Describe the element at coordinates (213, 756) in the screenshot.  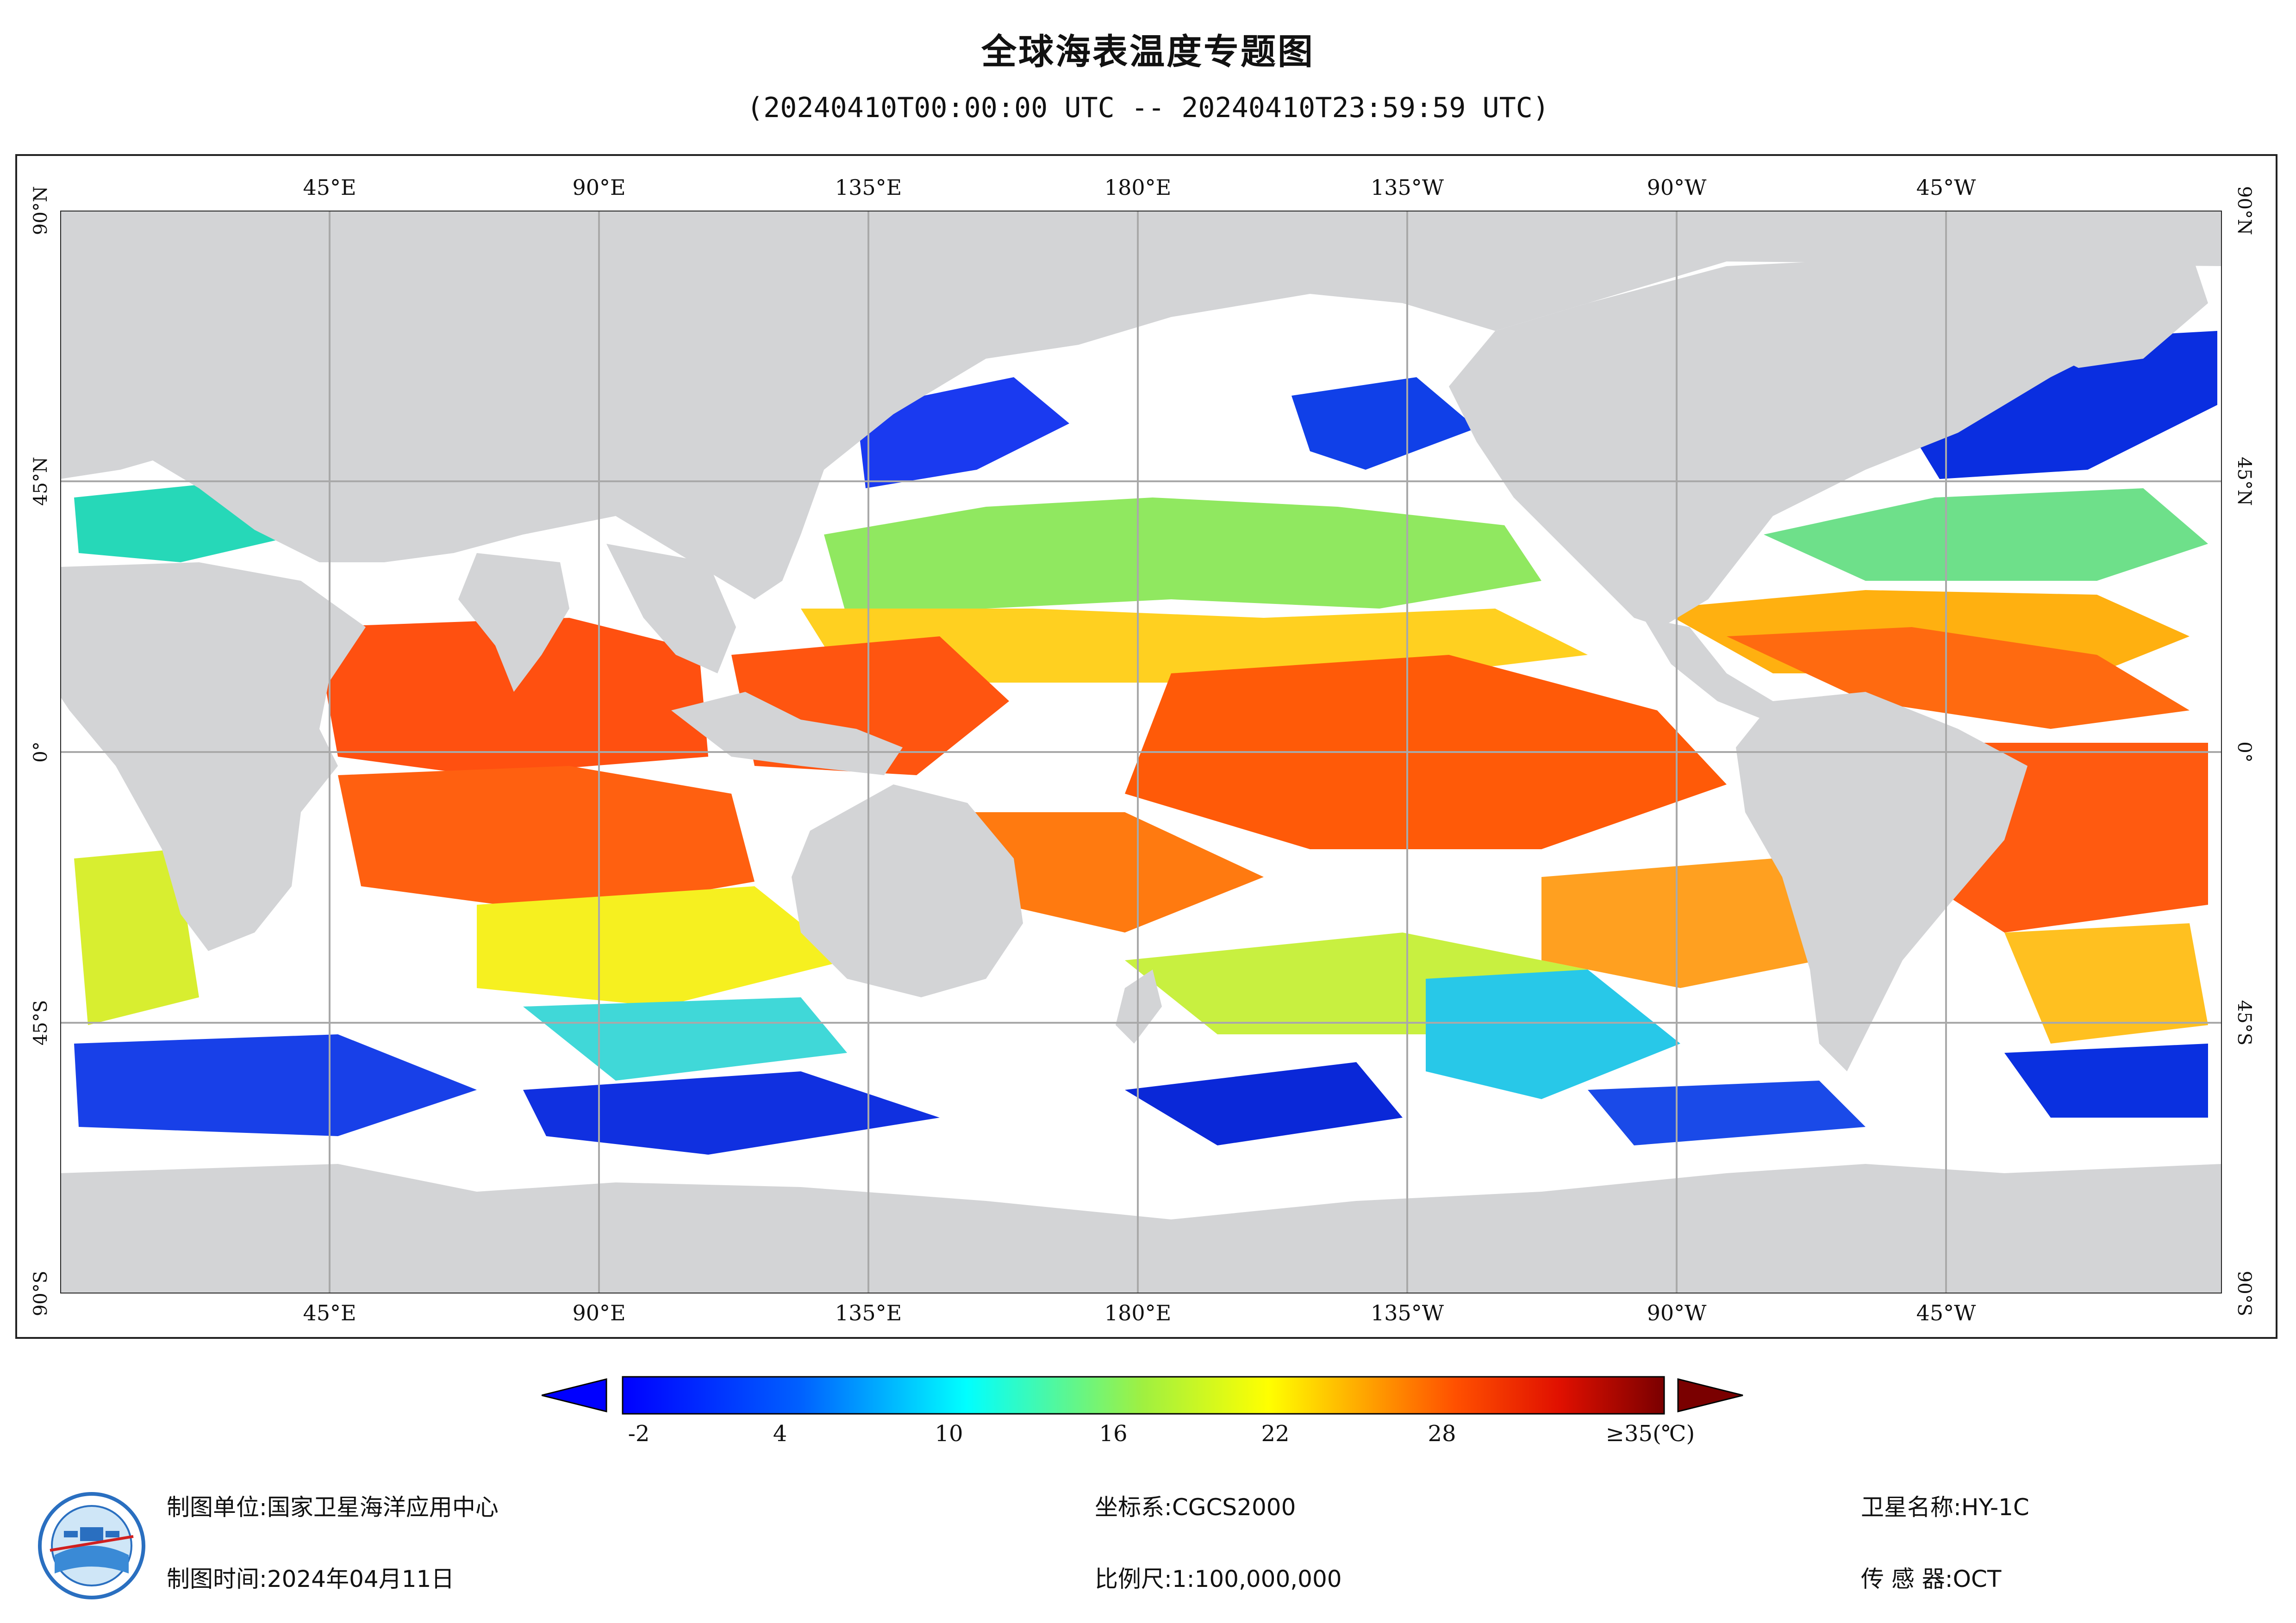
I see `land-africa` at that location.